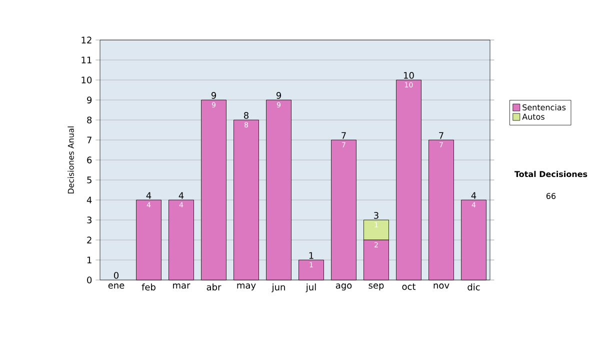  Describe the element at coordinates (551, 196) in the screenshot. I see `text: 66` at that location.